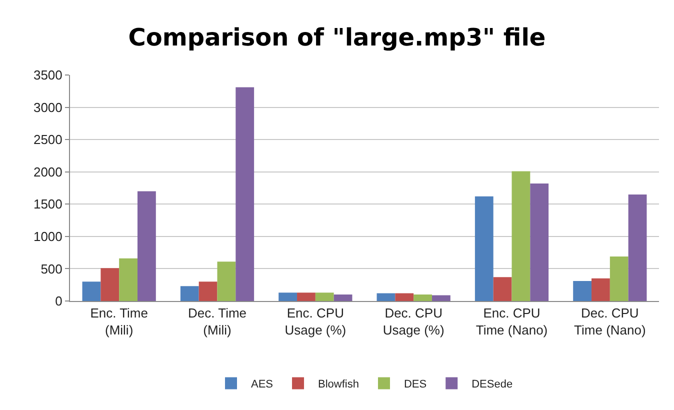  What do you see at coordinates (47, 107) in the screenshot?
I see `y-tick-label: 3000` at bounding box center [47, 107].